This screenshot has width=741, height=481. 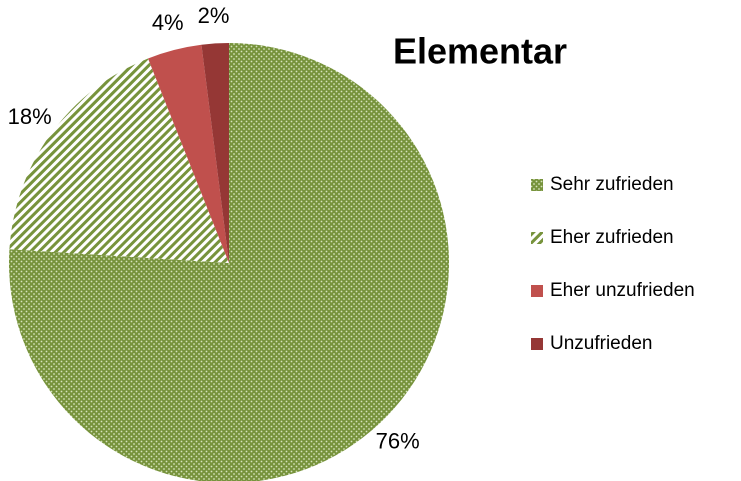 What do you see at coordinates (622, 290) in the screenshot?
I see `legend-label: Eher unzufrieden` at bounding box center [622, 290].